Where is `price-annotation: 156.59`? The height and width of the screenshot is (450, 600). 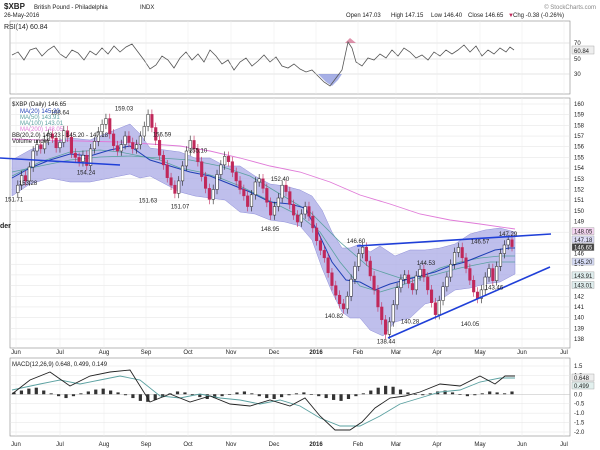 price-annotation: 156.59 is located at coordinates (162, 135).